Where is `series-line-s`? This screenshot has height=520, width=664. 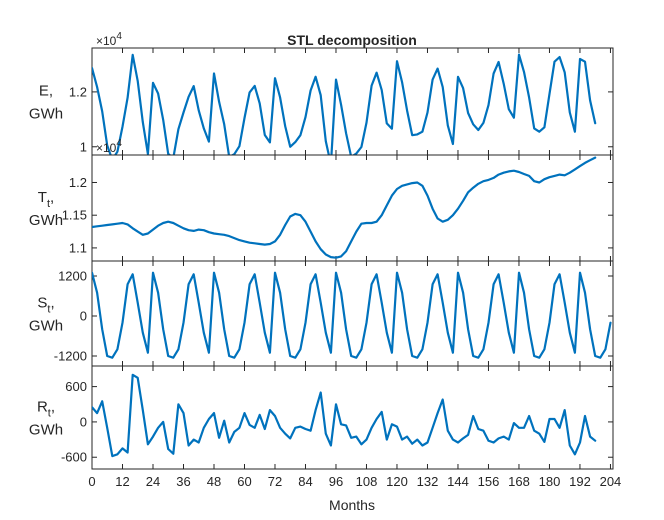 series-line-s is located at coordinates (352, 315).